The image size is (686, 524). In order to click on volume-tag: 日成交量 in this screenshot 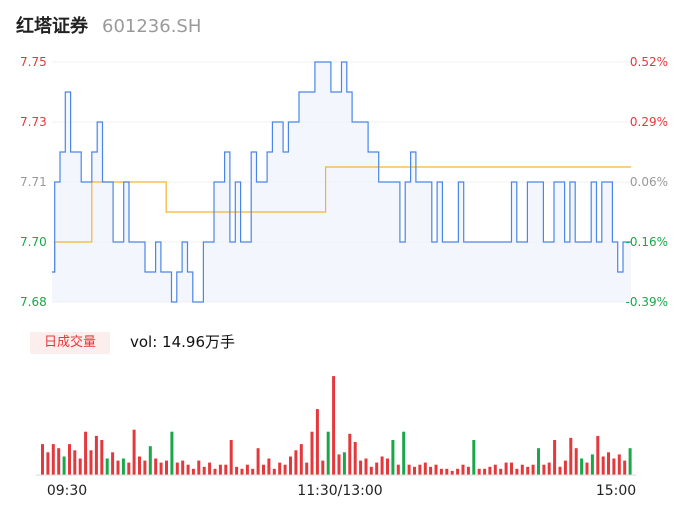, I will do `click(70, 343)`.